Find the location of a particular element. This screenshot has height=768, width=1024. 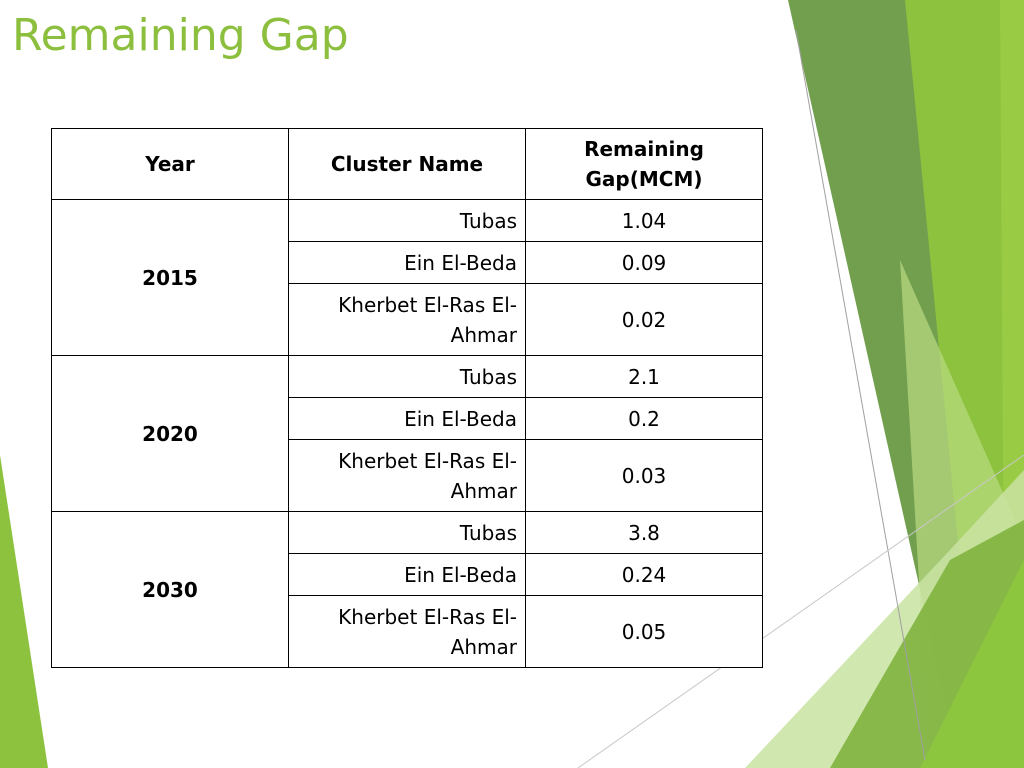

table-row: Ein El-Beda 0.24 is located at coordinates (407, 574).